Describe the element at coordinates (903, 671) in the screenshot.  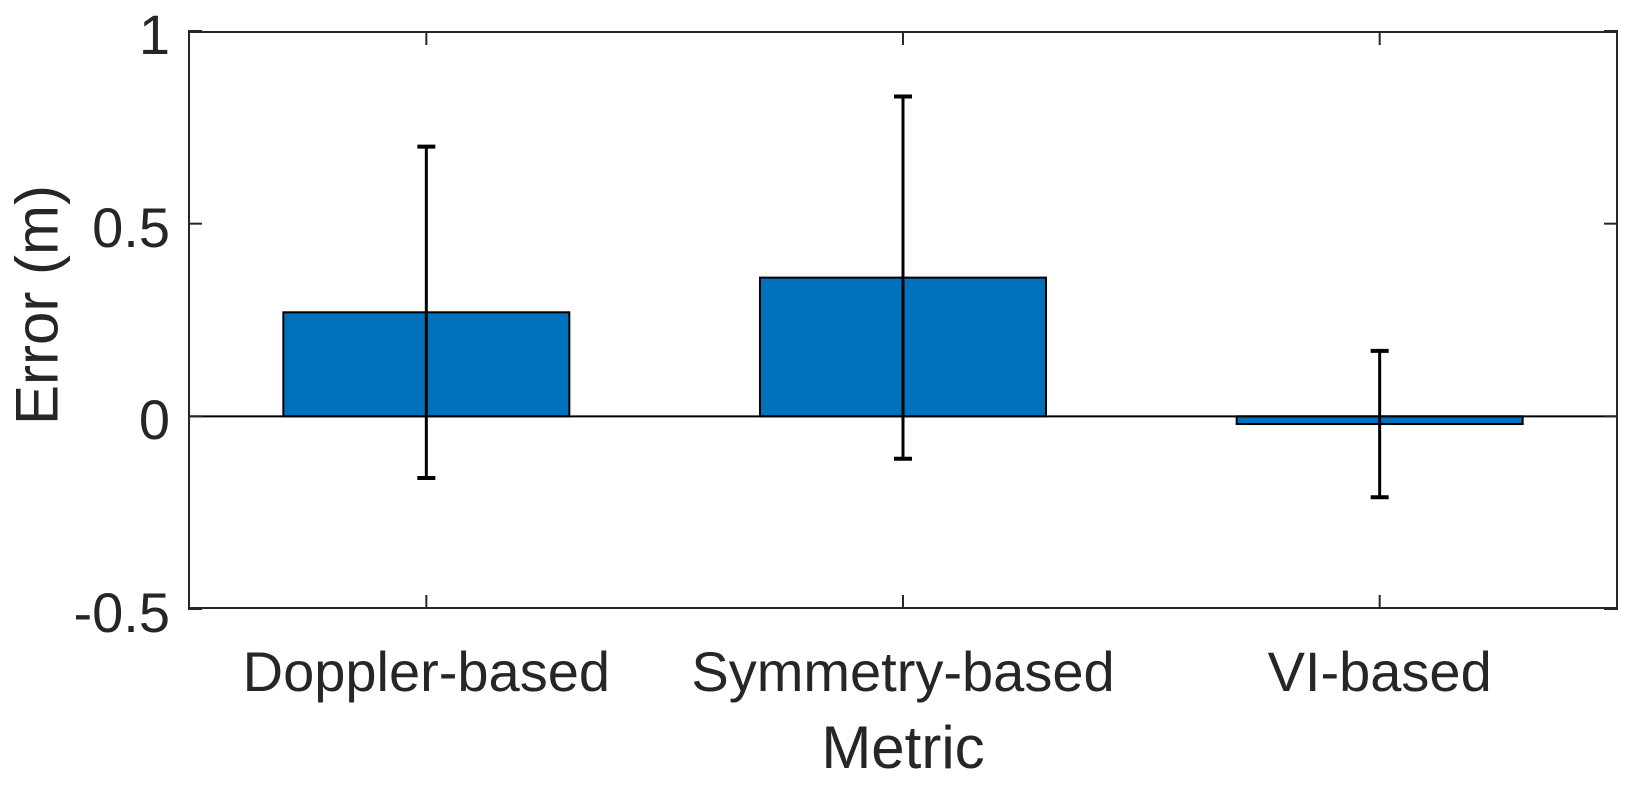
I see `x-tick-label-1: Symmetry-based` at that location.